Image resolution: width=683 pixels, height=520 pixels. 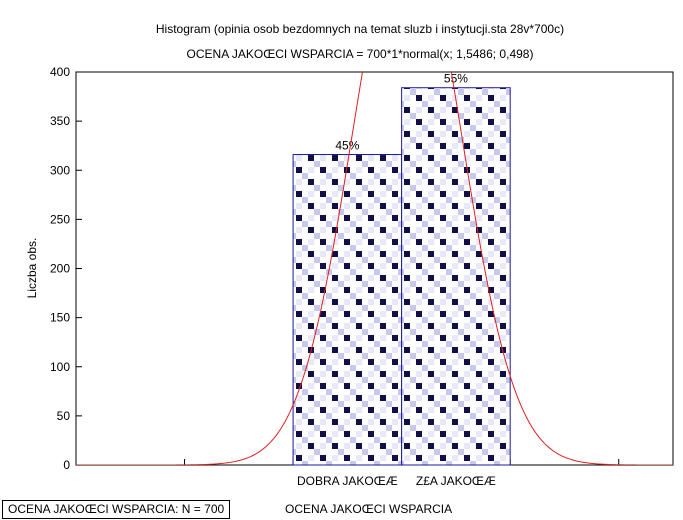 I want to click on y-tick-label: 150, so click(x=60, y=318).